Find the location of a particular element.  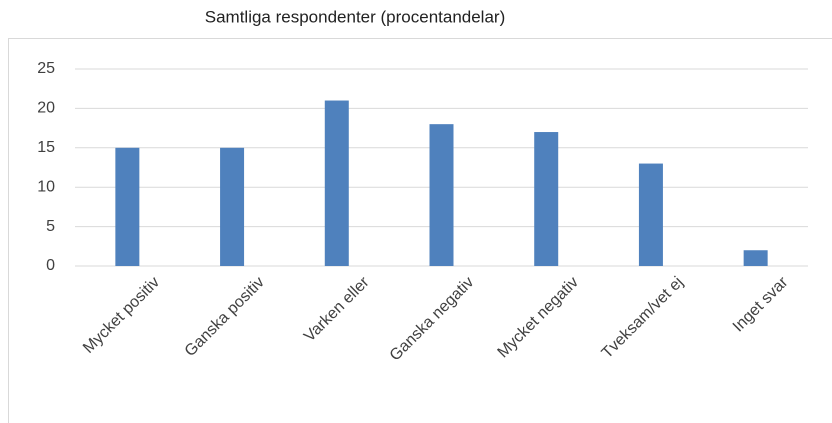

x-tick-label: Mycket positiv is located at coordinates (121, 315).